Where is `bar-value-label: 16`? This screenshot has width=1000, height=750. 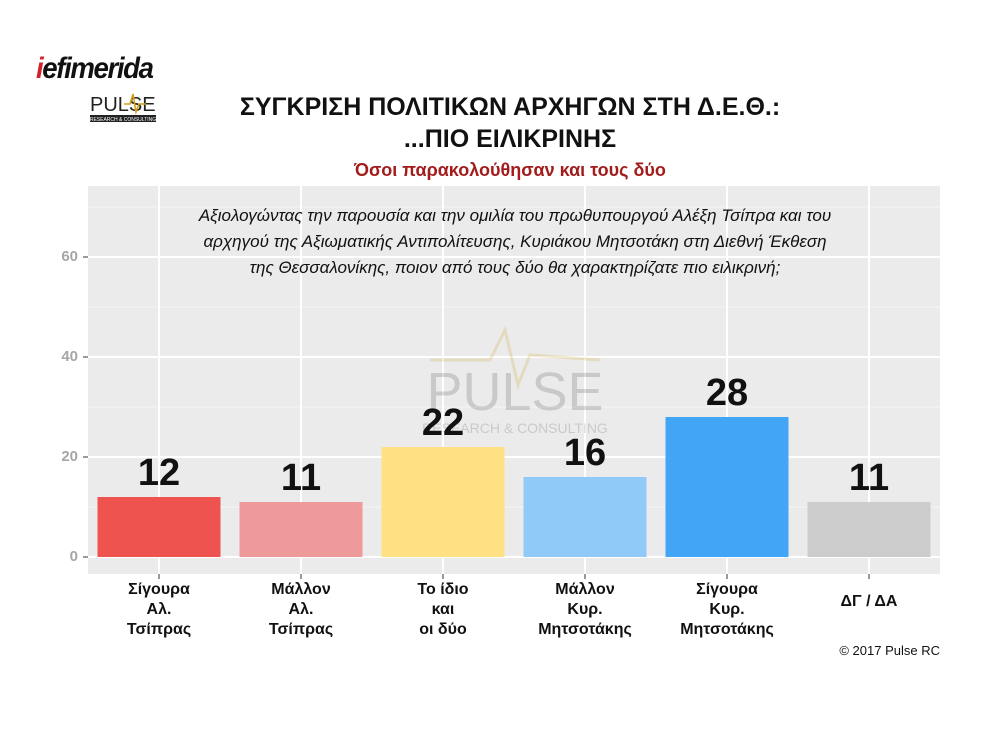
bar-value-label: 16 is located at coordinates (585, 453).